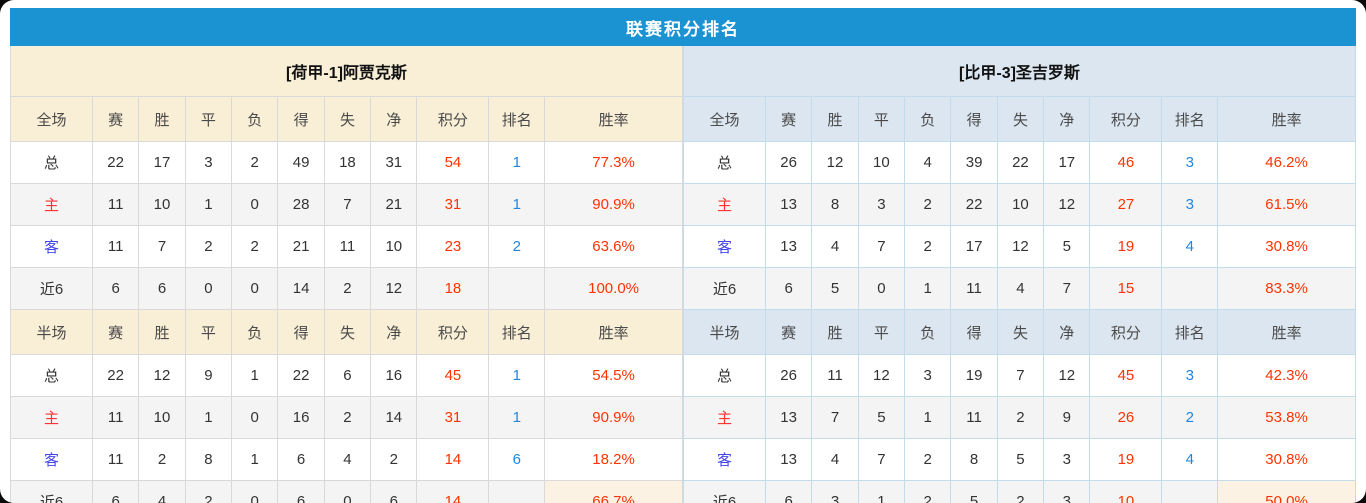 The height and width of the screenshot is (503, 1366). I want to click on column-header: 负, so click(928, 332).